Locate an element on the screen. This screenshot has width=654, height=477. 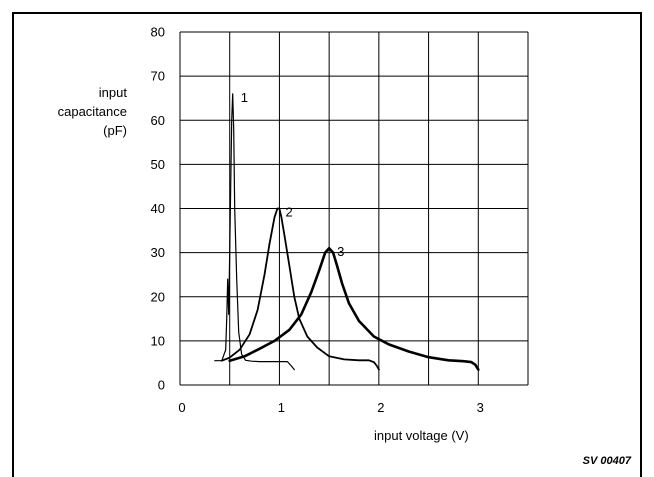
y-tick-label: 40 is located at coordinates (158, 208).